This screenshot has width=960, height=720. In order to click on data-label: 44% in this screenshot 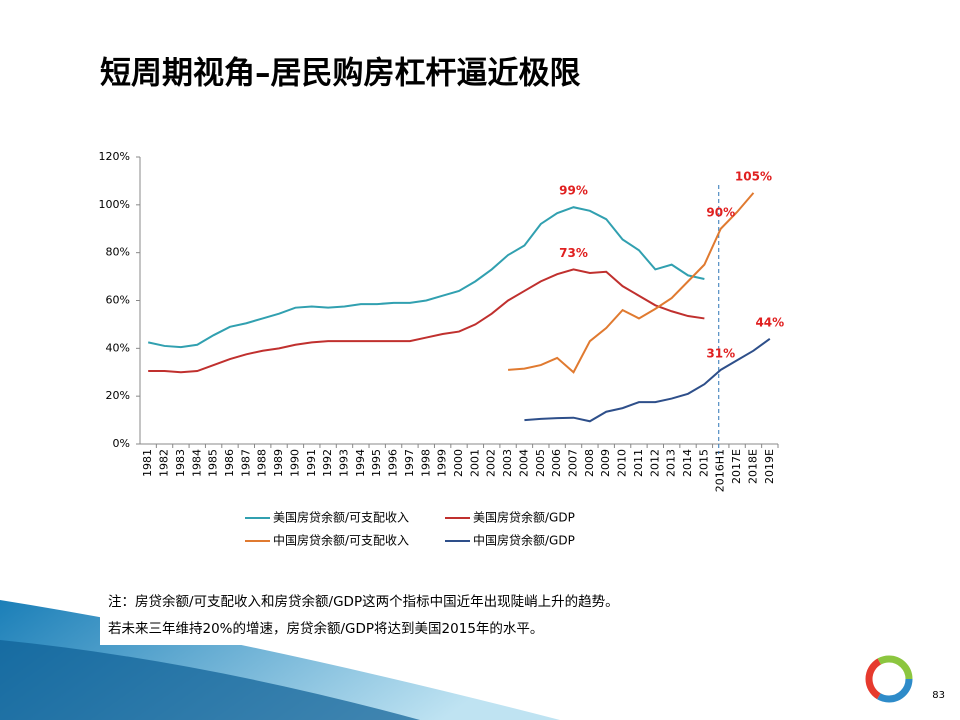, I will do `click(769, 322)`.